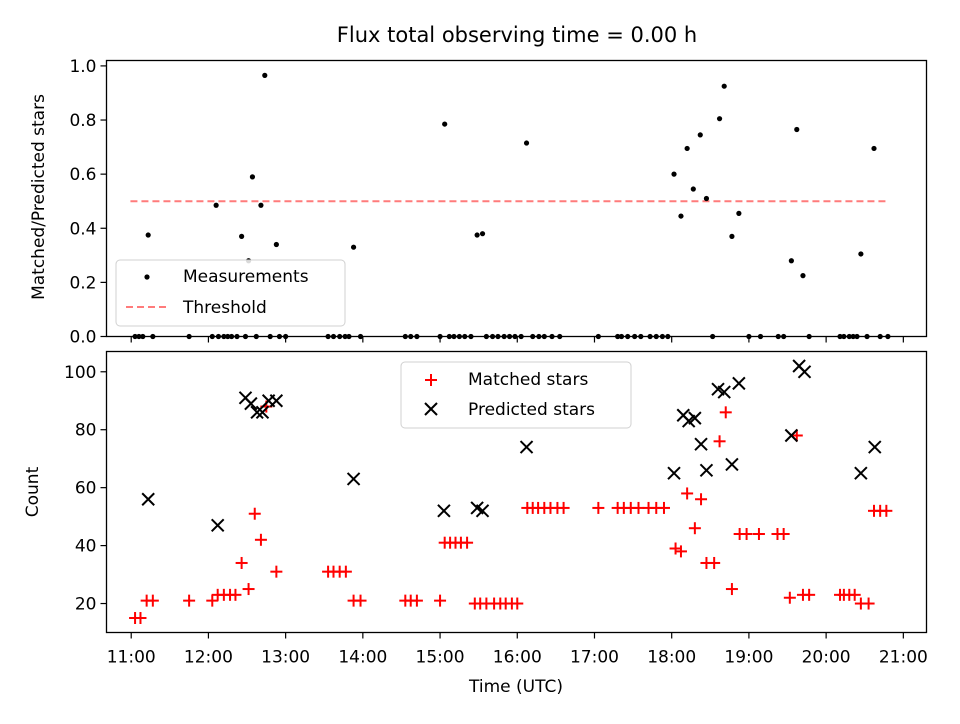 This screenshot has height=724, width=960. I want to click on count-x-tick-label: 19:00, so click(748, 658).